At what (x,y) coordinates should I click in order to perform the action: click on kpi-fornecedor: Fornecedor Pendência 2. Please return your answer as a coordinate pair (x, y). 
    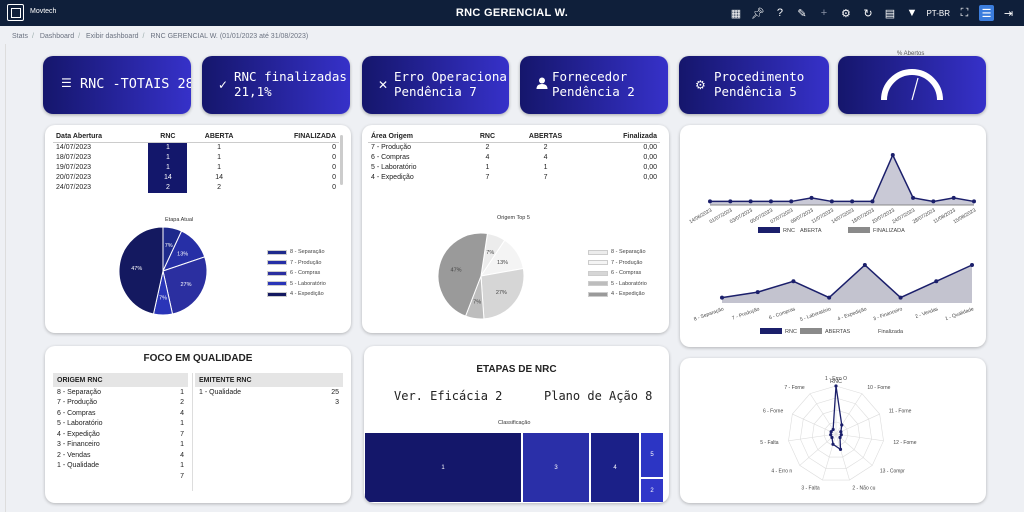
    Looking at the image, I should click on (594, 85).